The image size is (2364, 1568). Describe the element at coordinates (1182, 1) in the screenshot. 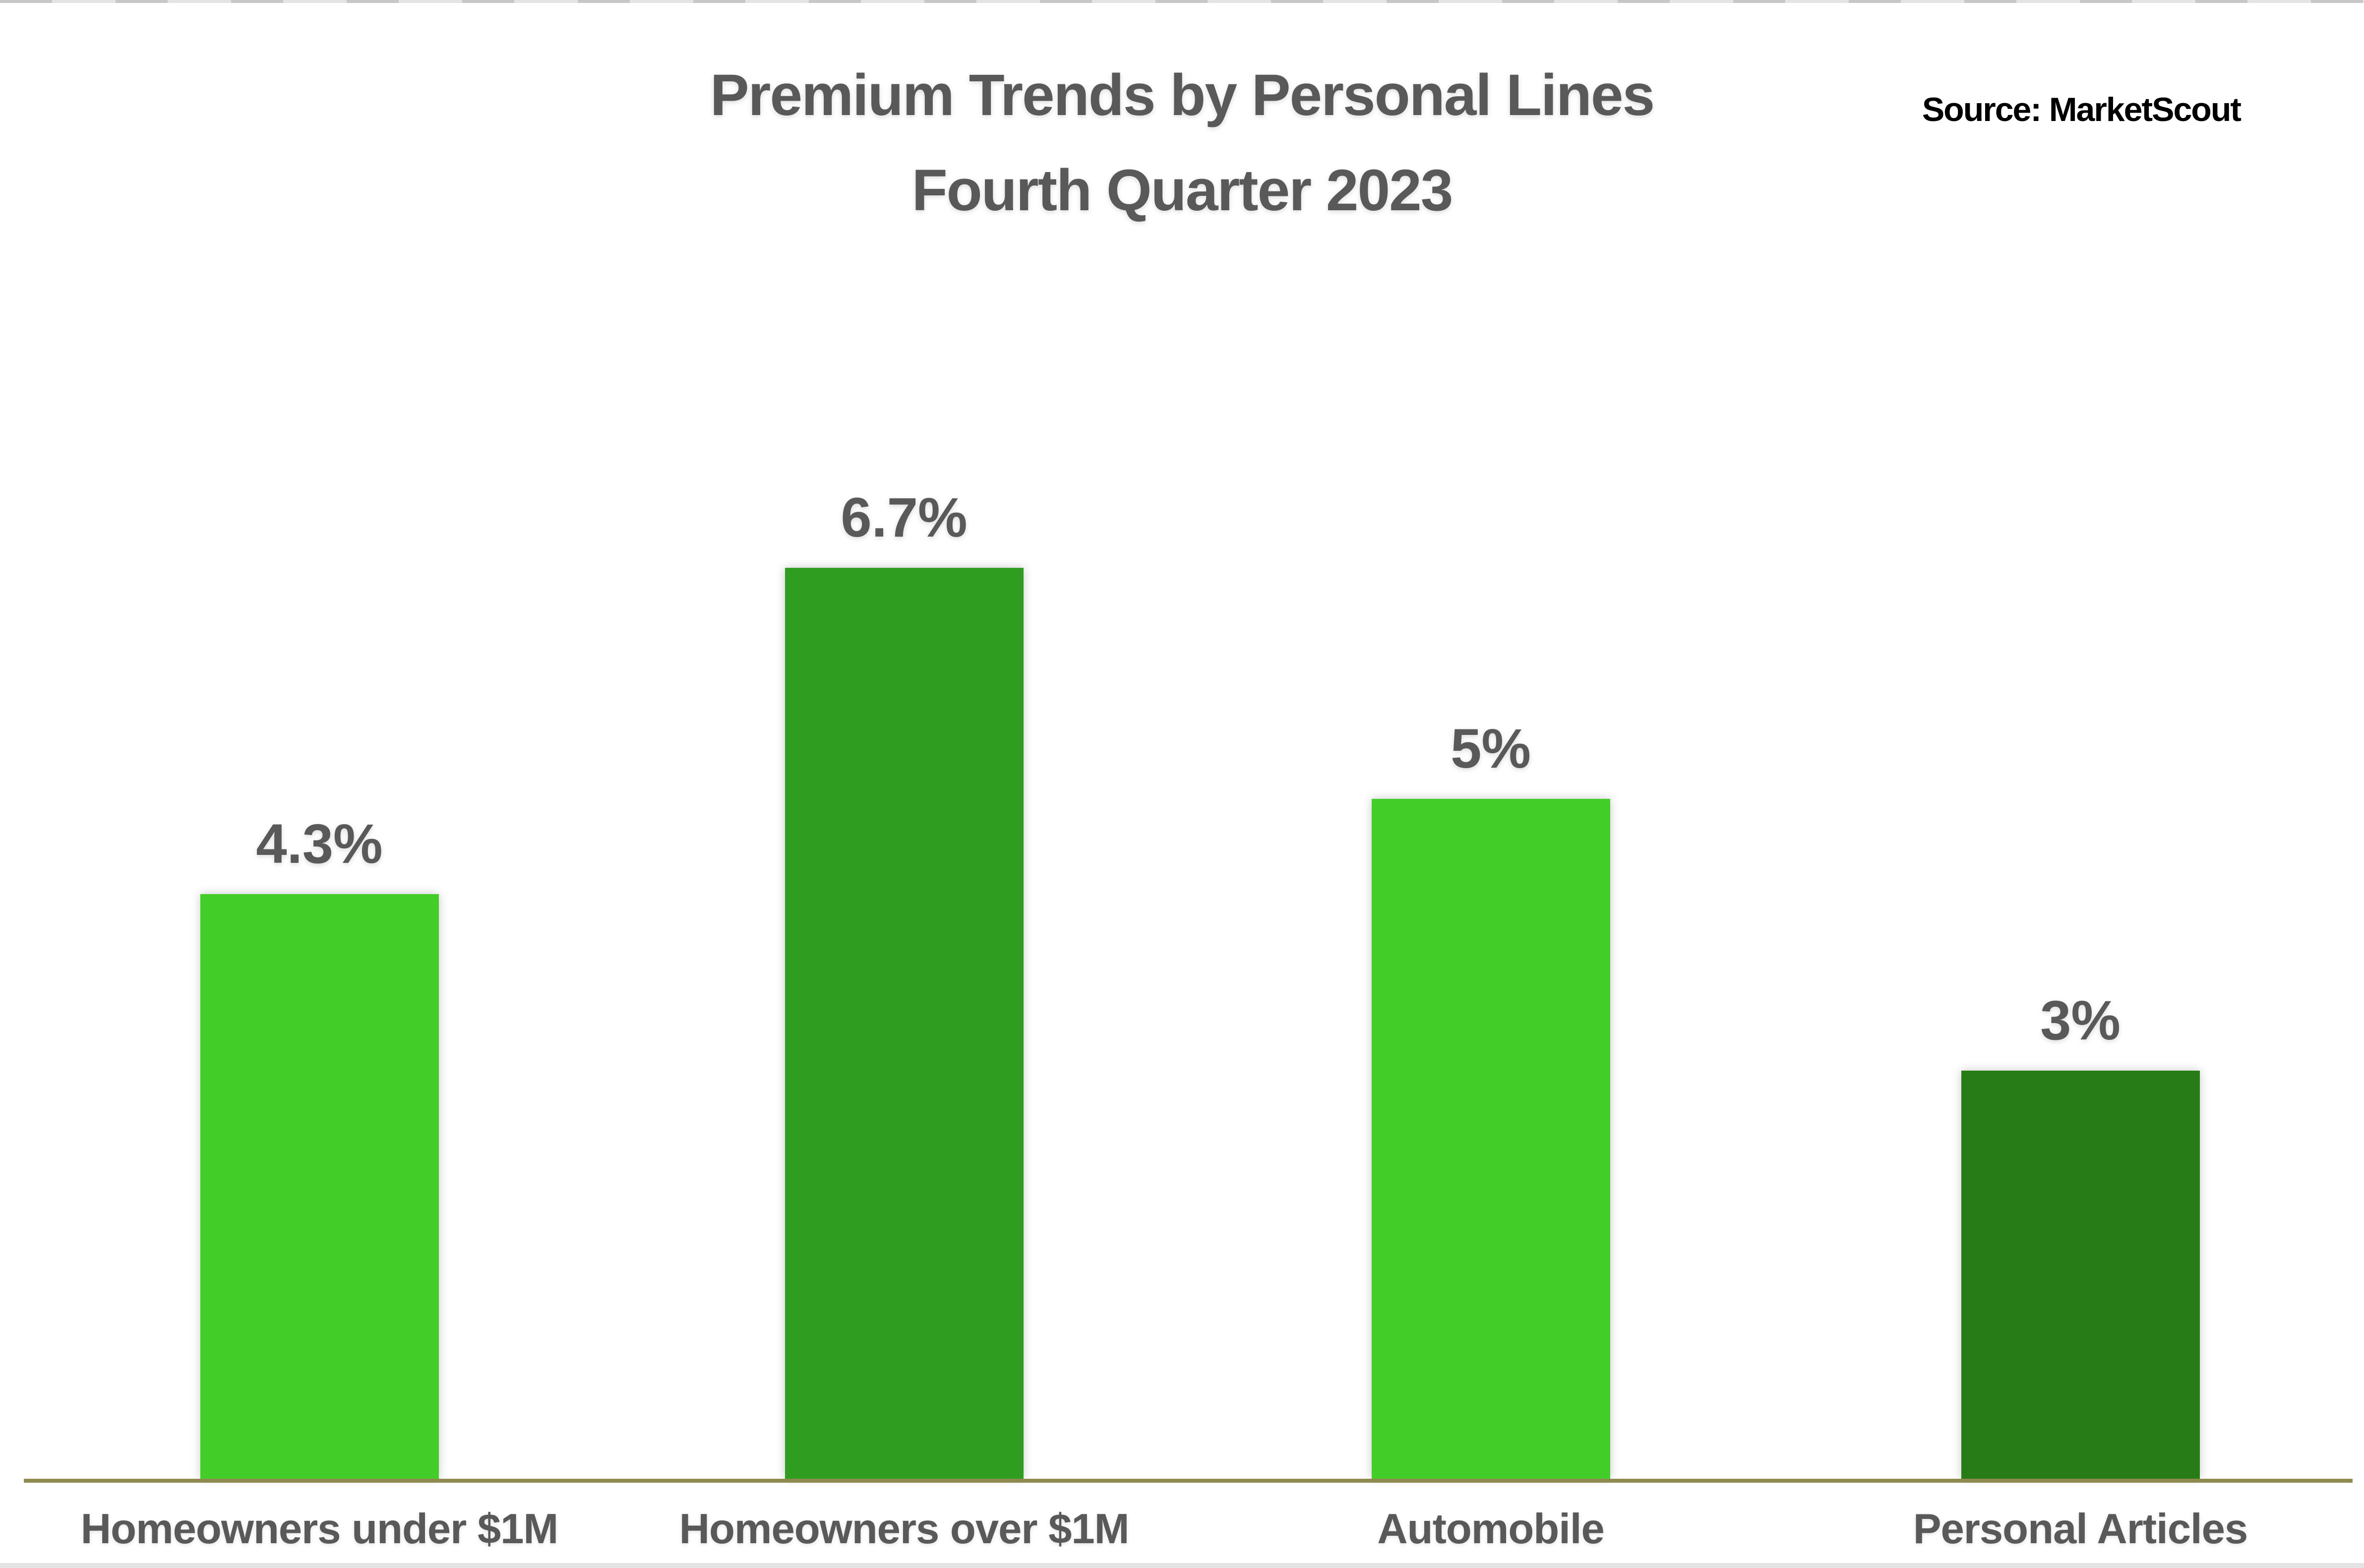

I see `page-top-edge` at that location.